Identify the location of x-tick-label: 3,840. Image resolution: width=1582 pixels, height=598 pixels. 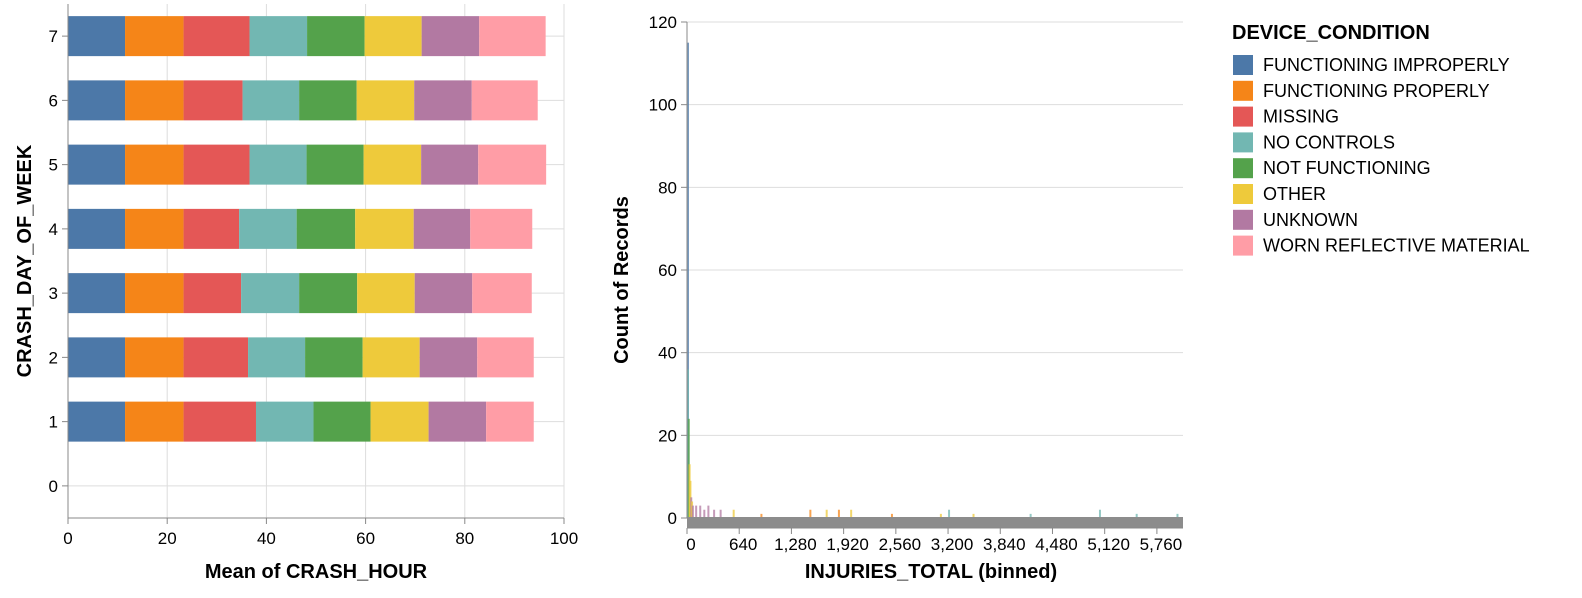
(1004, 544).